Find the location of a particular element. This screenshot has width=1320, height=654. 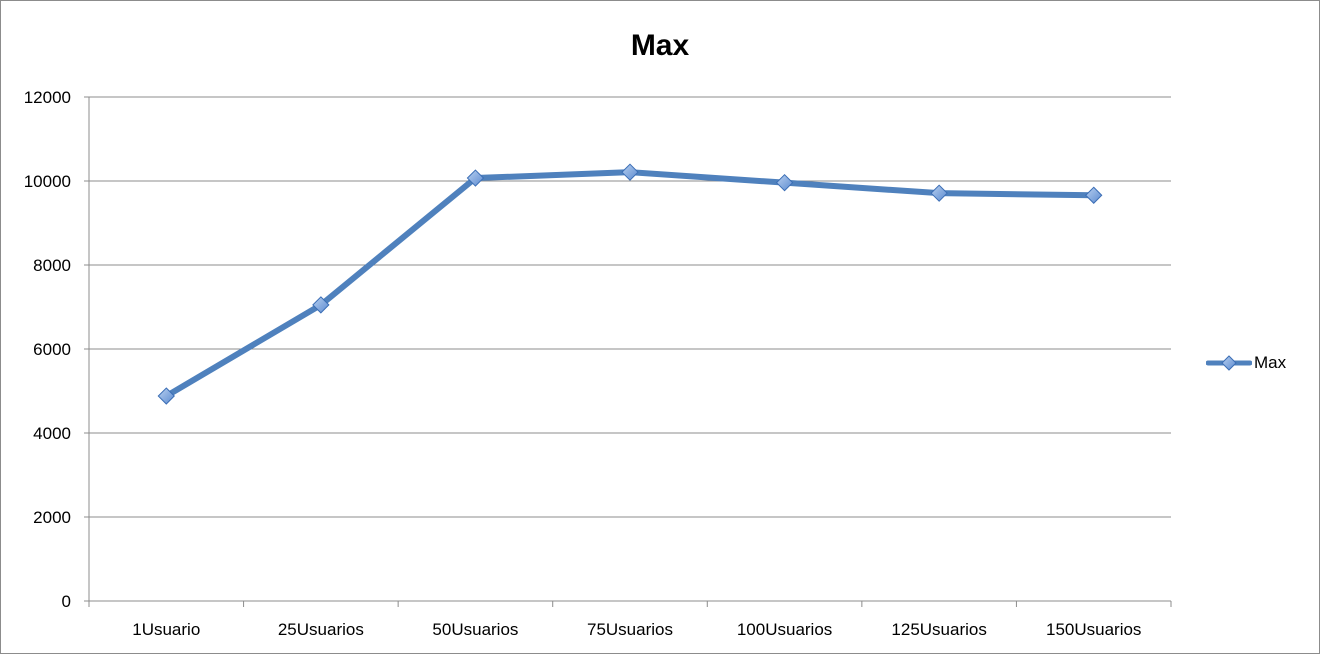

legend: Max is located at coordinates (1246, 363).